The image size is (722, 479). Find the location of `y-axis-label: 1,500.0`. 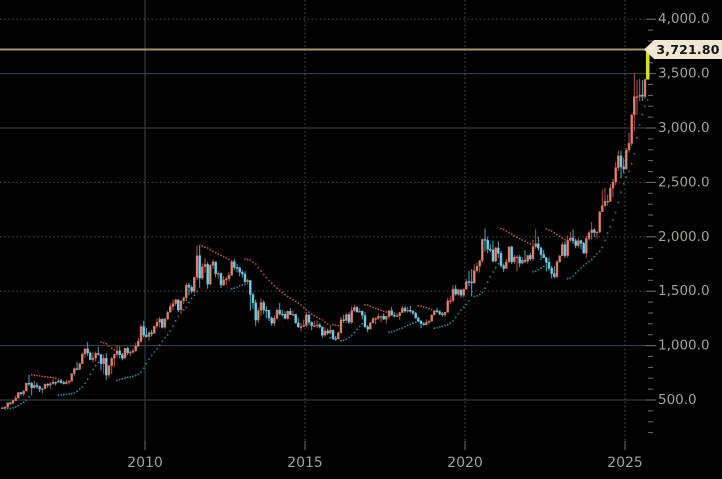

y-axis-label: 1,500.0 is located at coordinates (684, 291).